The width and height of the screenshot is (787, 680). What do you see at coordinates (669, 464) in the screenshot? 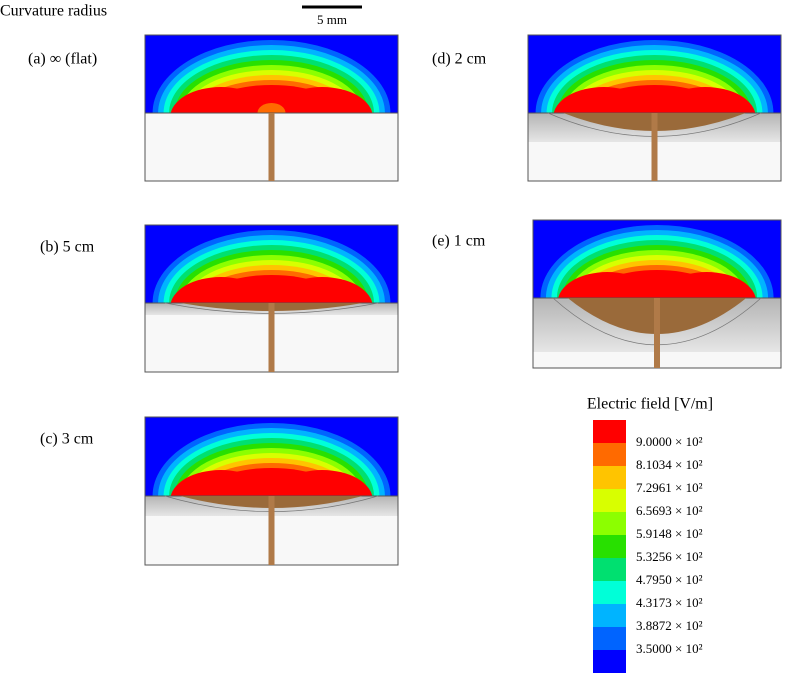
I see `legend-label: 8.1034 × 10²` at bounding box center [669, 464].